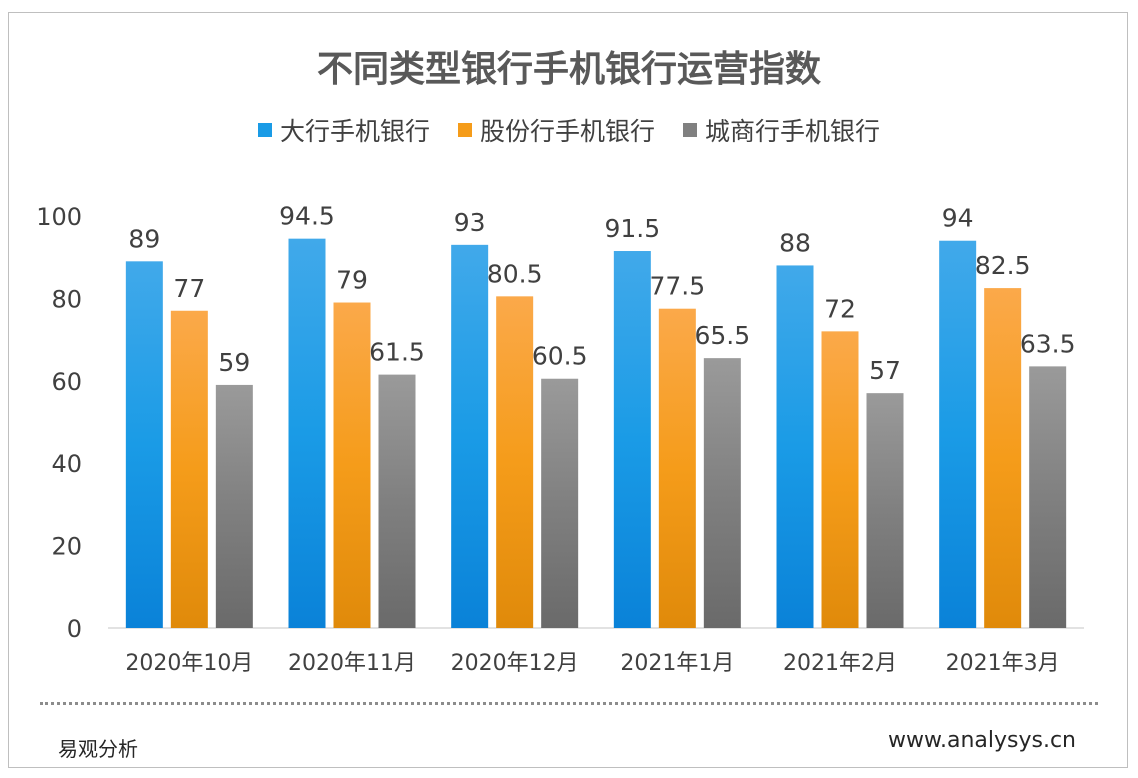  What do you see at coordinates (1048, 343) in the screenshot?
I see `data-label: 63.5` at bounding box center [1048, 343].